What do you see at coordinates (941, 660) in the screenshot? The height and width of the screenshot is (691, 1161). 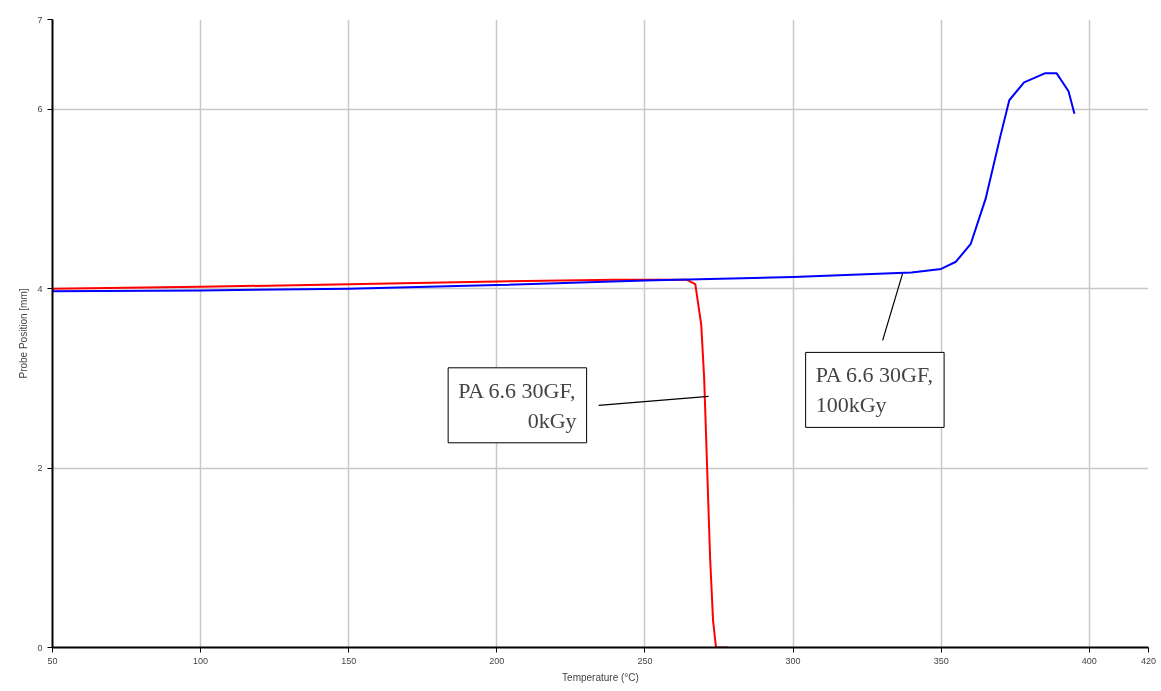 I see `x-tick-label: 350` at bounding box center [941, 660].